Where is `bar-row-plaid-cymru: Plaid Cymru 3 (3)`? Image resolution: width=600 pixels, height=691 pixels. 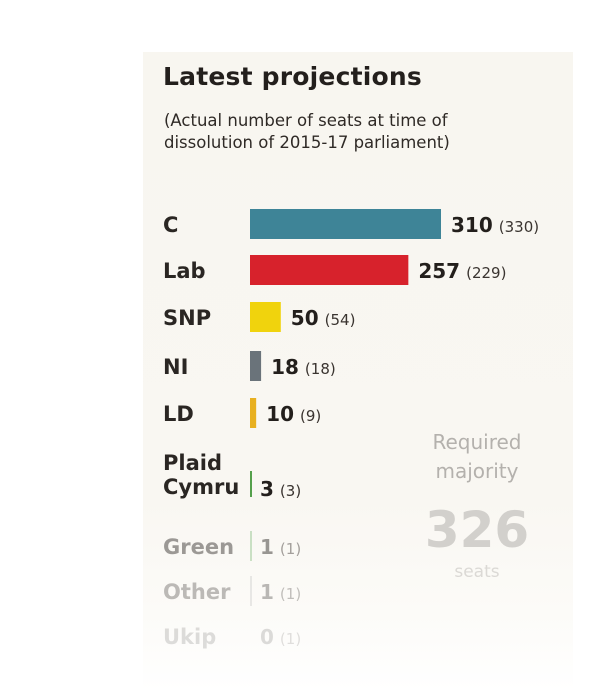
bar-row-plaid-cymru: Plaid Cymru 3 (3) is located at coordinates (232, 476).